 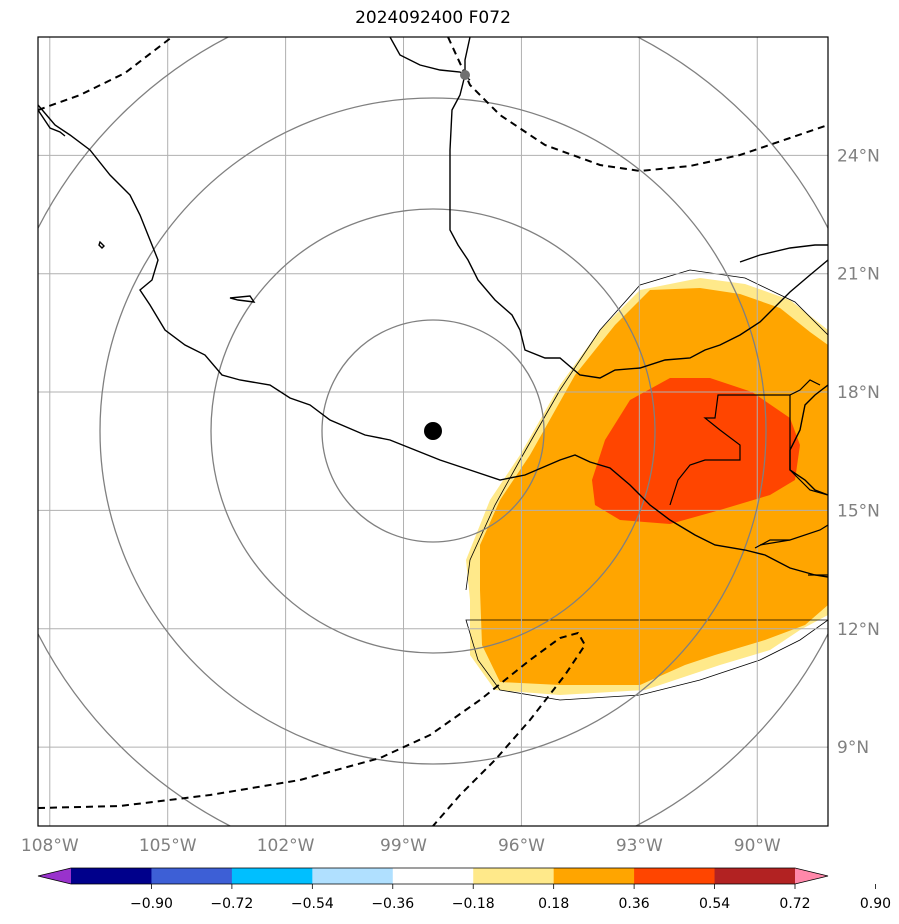 What do you see at coordinates (805, 387) in the screenshot?
I see `border-belize` at bounding box center [805, 387].